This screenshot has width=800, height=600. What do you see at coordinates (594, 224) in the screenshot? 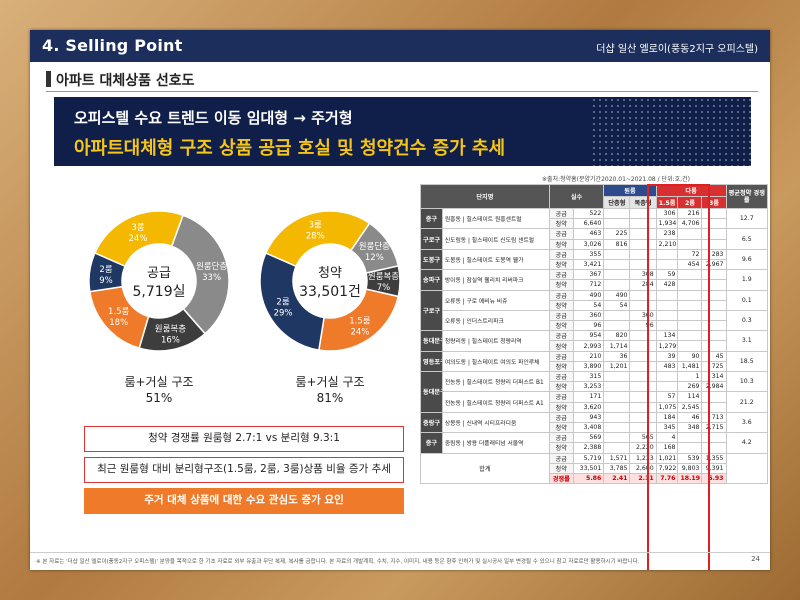
I see `table-row: 청약 6,640 1,934 4,706` at bounding box center [594, 224].